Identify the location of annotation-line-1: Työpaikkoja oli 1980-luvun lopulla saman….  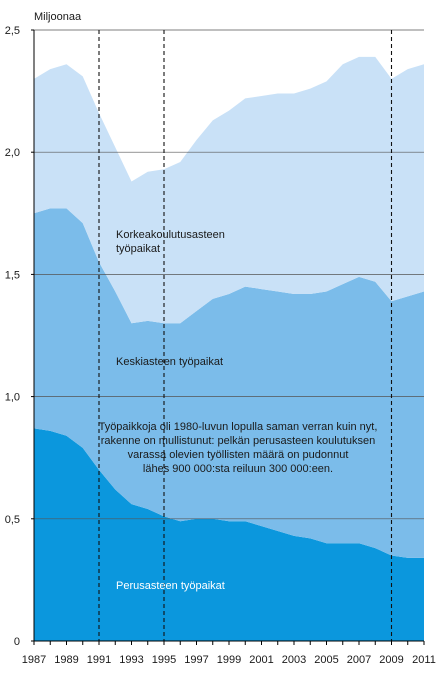
(238, 427).